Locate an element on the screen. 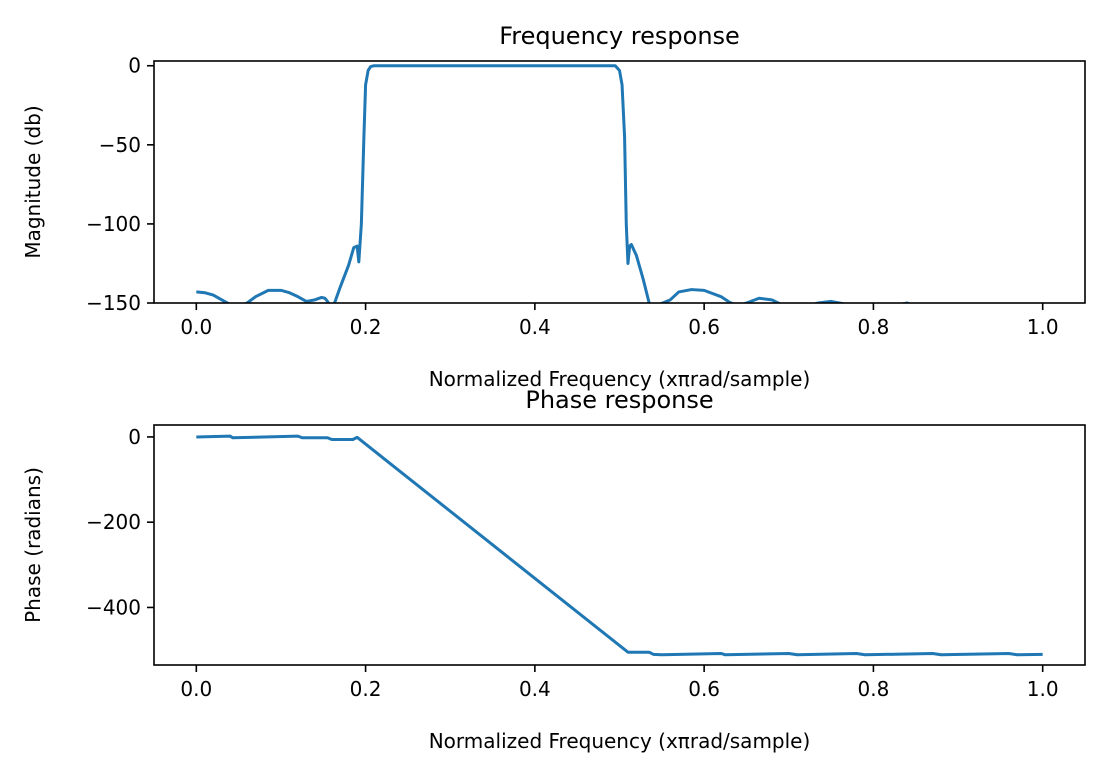 The height and width of the screenshot is (777, 1104). y-tick-label: −100 is located at coordinates (113, 224).